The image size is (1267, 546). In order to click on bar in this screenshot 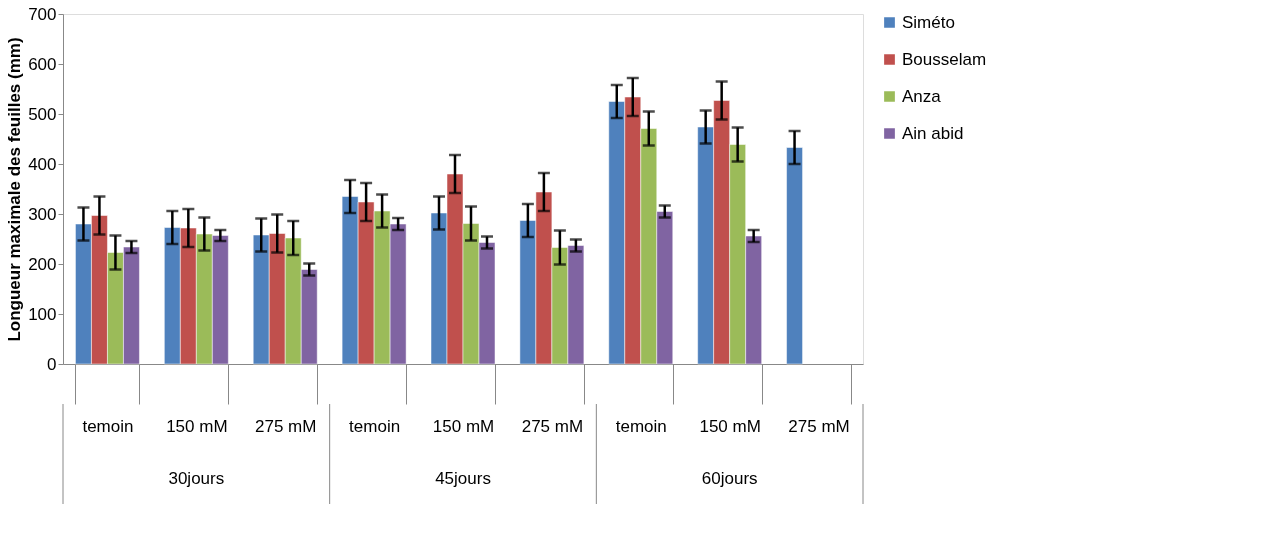, I will do `click(794, 256)`.